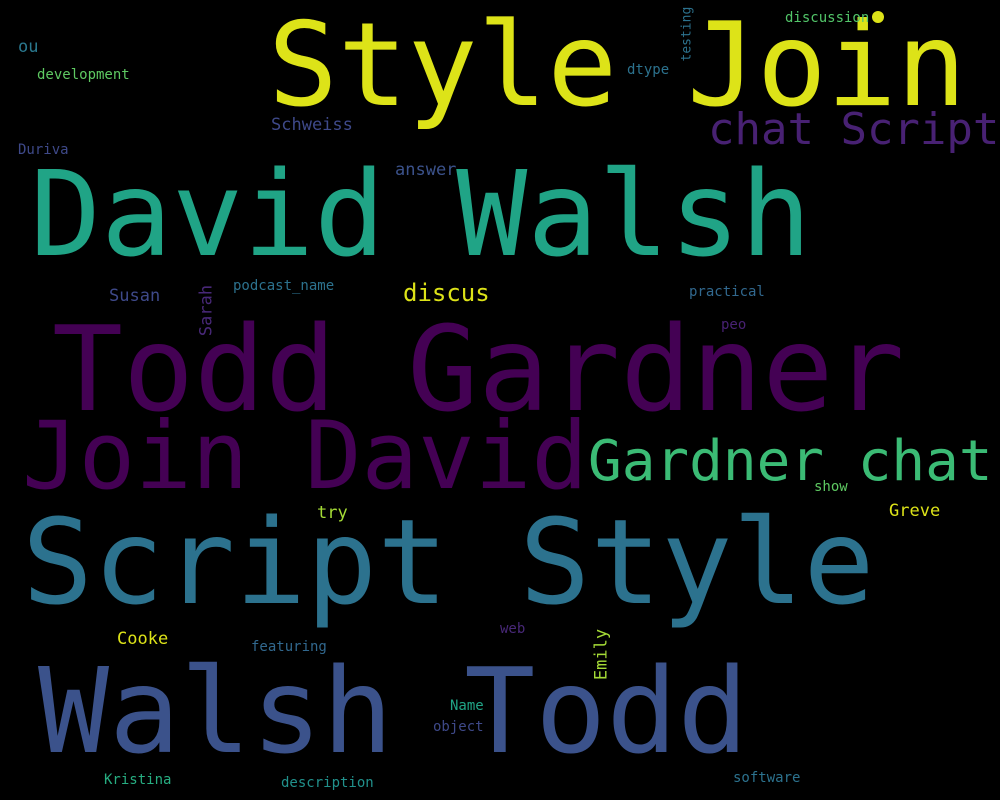 The width and height of the screenshot is (1000, 800). What do you see at coordinates (854, 129) in the screenshot?
I see `word-chat-script: chat Script` at bounding box center [854, 129].